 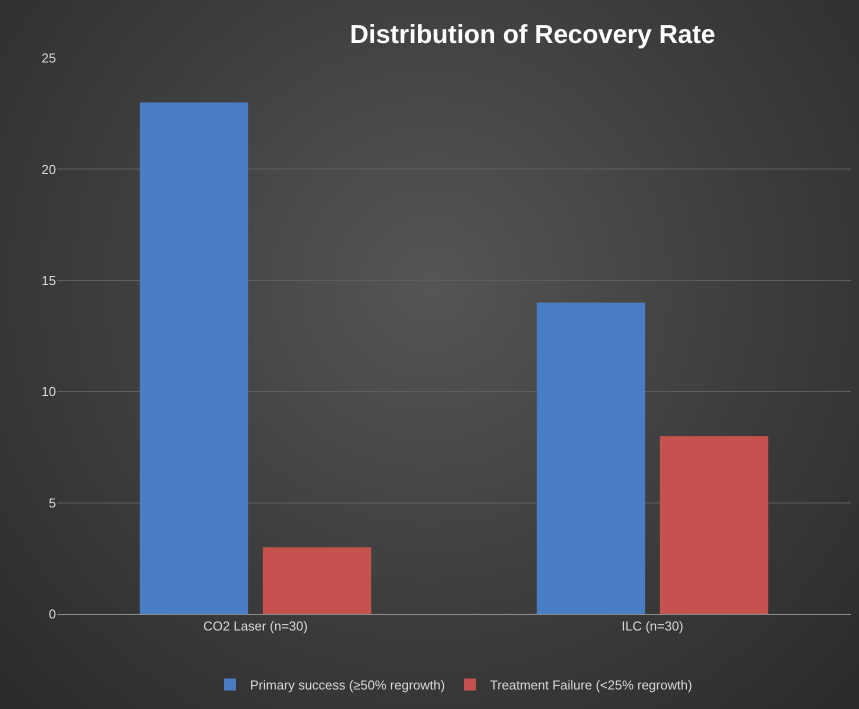 What do you see at coordinates (533, 34) in the screenshot?
I see `chart-title: Distribution of Recovery Rate` at bounding box center [533, 34].